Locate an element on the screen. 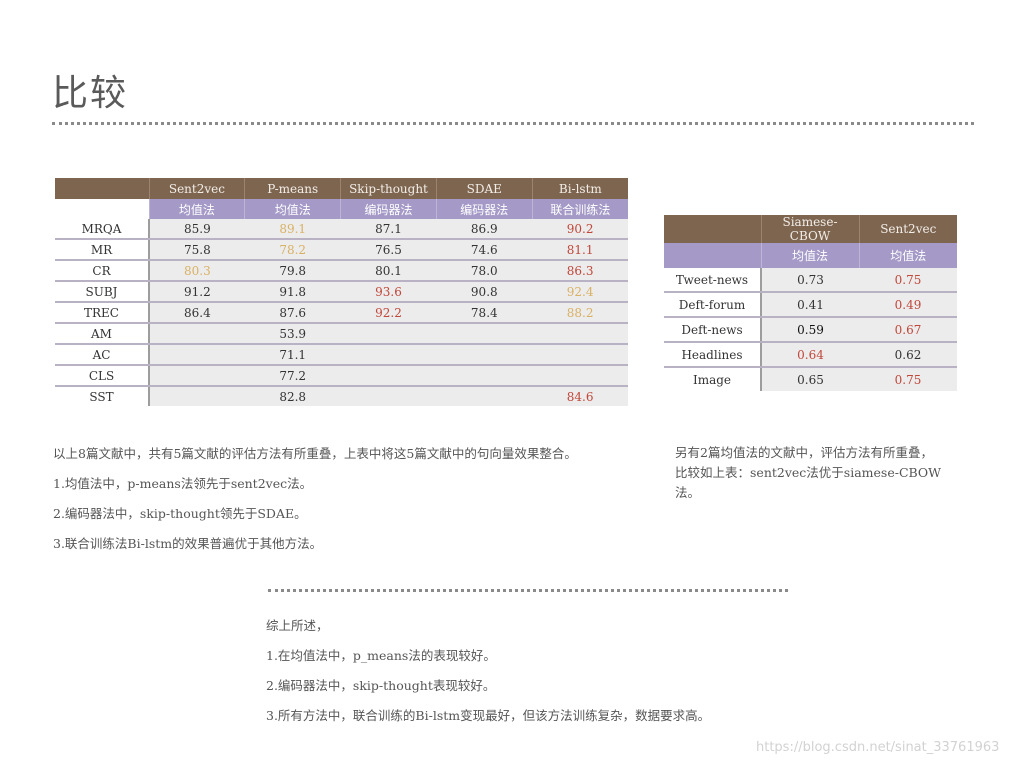  table-cell: 78.0 is located at coordinates (484, 271).